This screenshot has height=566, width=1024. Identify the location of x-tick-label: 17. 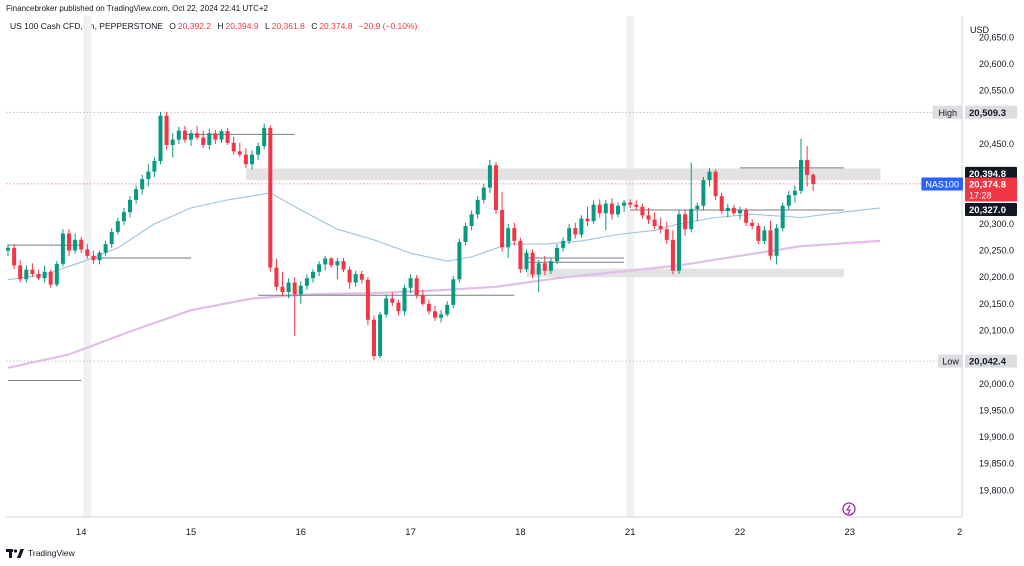
(410, 532).